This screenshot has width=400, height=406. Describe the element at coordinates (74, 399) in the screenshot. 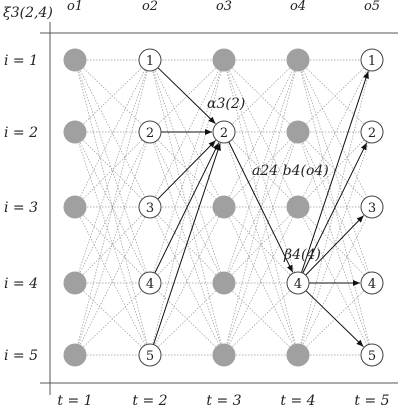

I see `time-label: t = 1` at that location.